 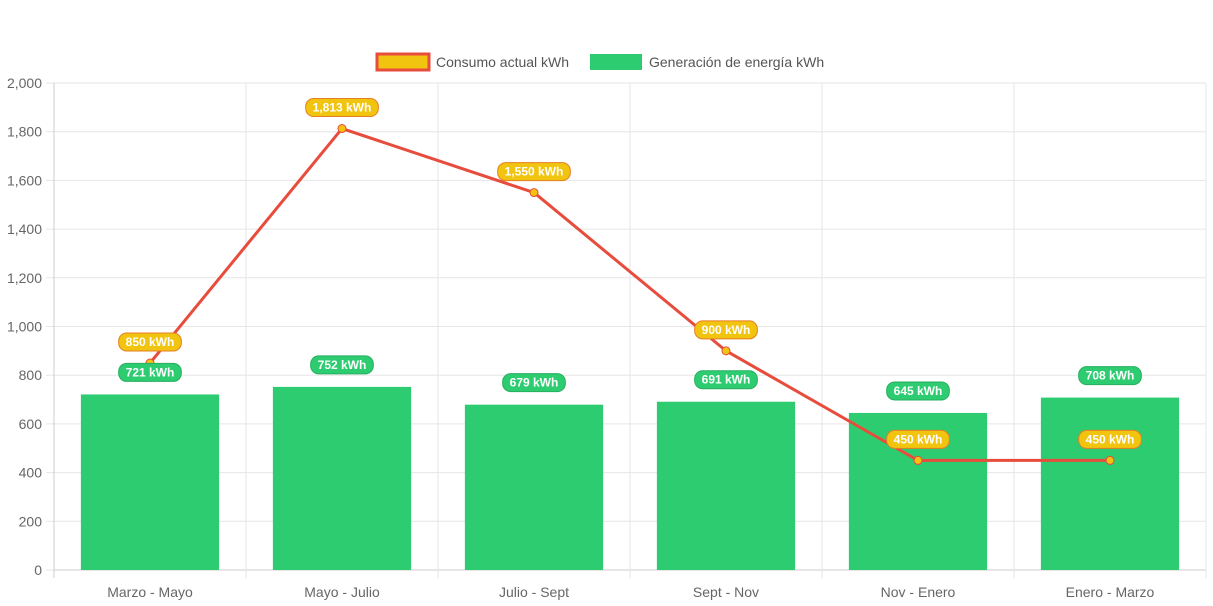 I want to click on y-tick-label: 400, so click(x=31, y=473).